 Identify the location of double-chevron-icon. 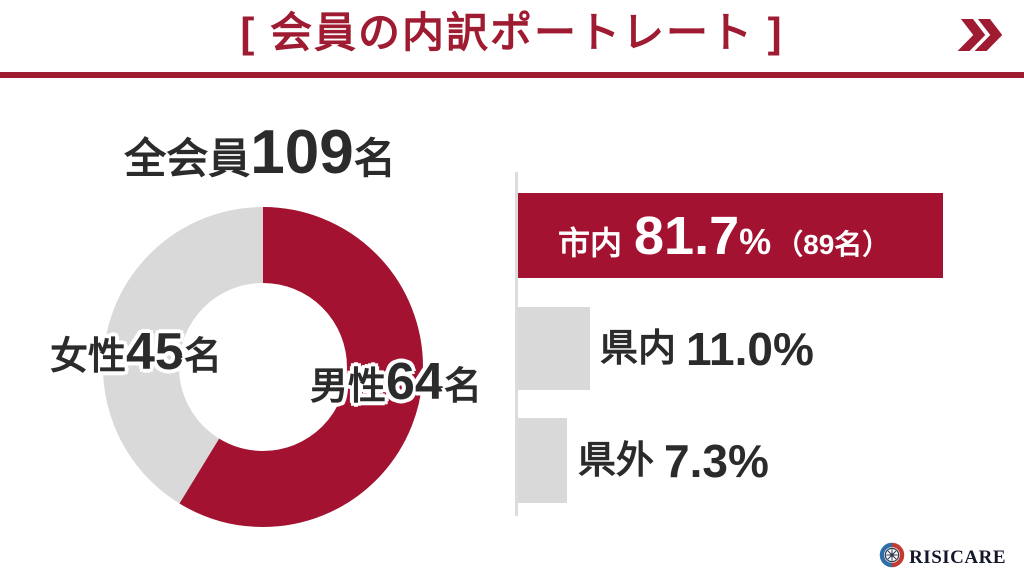
(980, 37).